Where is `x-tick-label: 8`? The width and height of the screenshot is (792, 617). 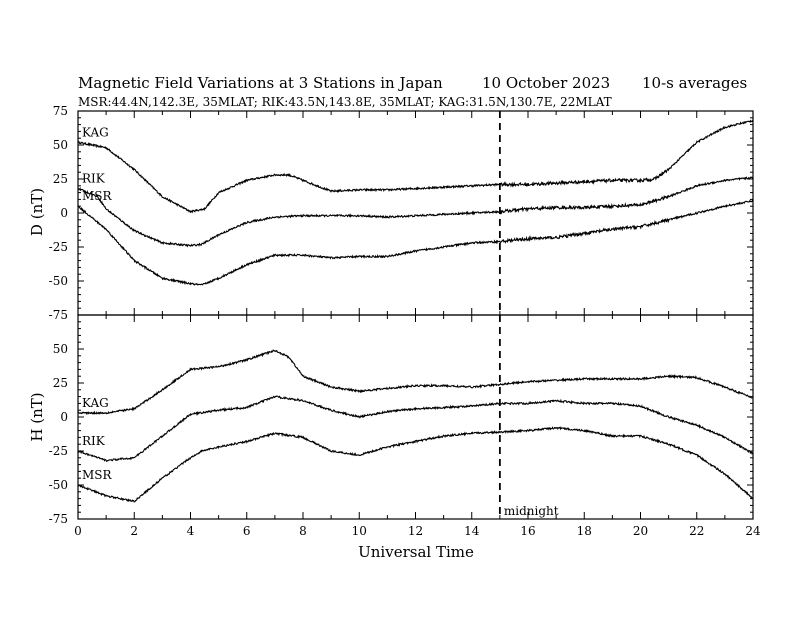
x-tick-label: 8 is located at coordinates (303, 531).